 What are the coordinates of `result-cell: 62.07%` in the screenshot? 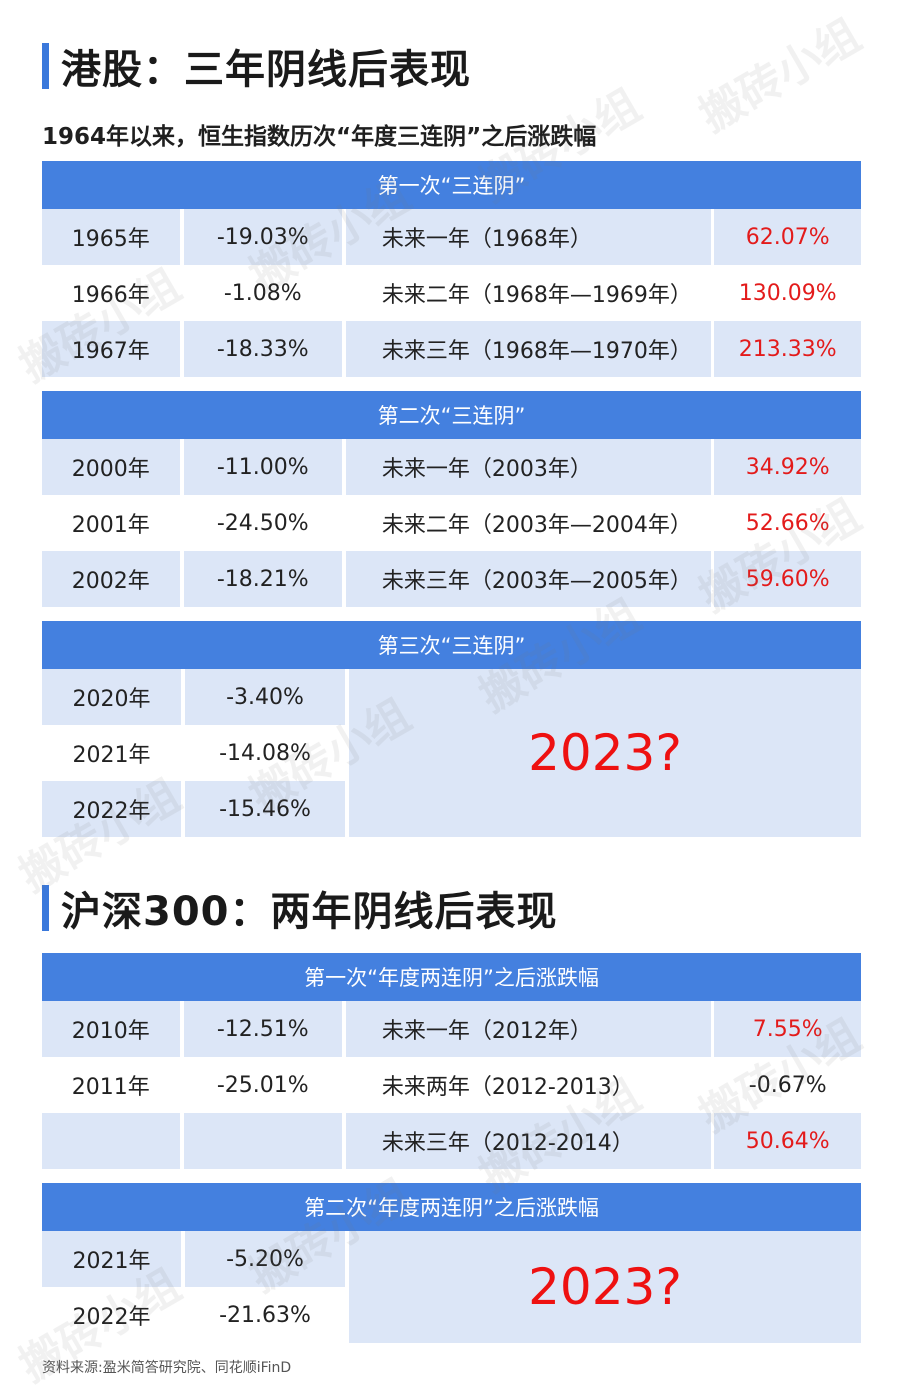 It's located at (787, 237).